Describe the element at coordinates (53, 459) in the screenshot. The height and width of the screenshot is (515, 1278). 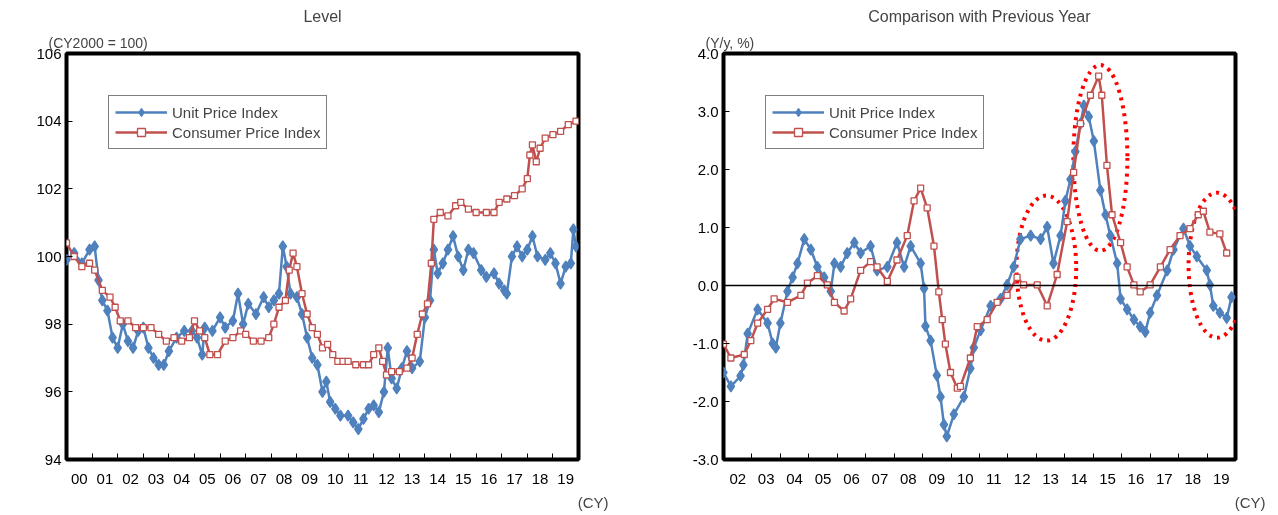
I see `y-tick-label: 94` at that location.